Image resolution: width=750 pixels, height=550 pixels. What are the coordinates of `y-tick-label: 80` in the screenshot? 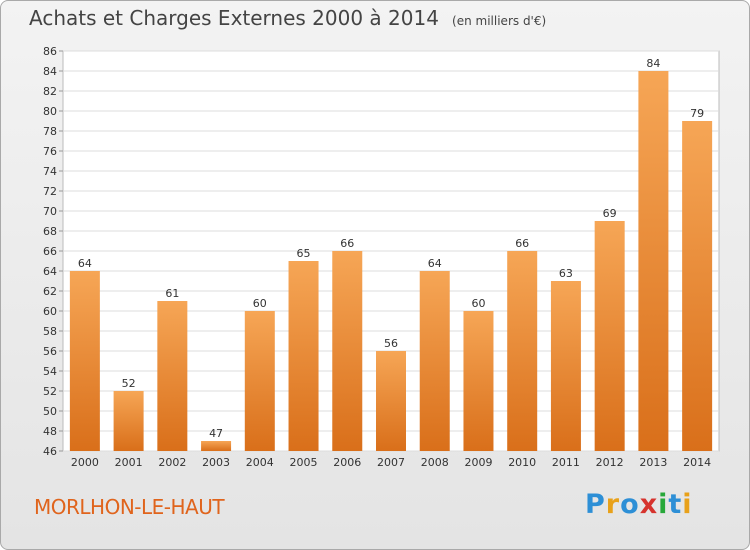 It's located at (50, 111).